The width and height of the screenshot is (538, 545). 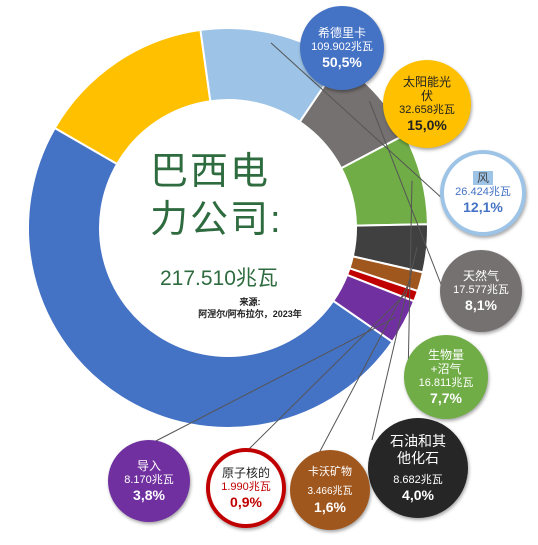 What do you see at coordinates (246, 501) in the screenshot?
I see `label-percent: 0,9%` at bounding box center [246, 501].